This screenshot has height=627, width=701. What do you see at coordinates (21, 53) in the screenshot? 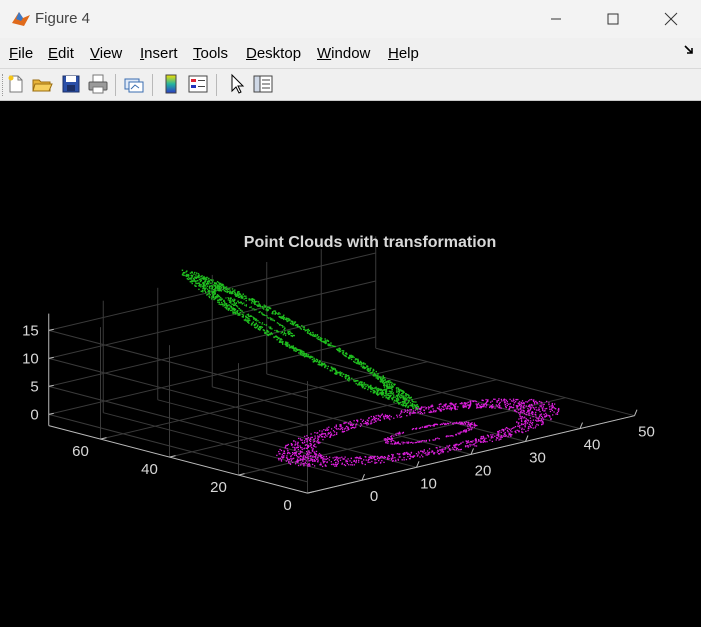
I see `menu-file: File` at bounding box center [21, 53].